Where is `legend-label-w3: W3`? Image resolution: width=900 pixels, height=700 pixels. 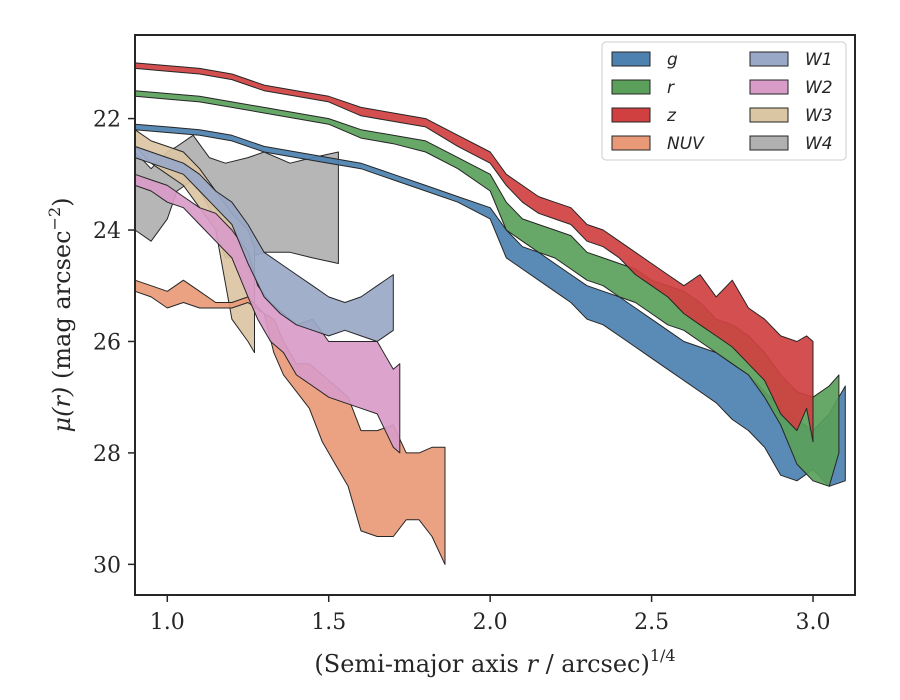
legend-label-w3: W3 is located at coordinates (819, 116).